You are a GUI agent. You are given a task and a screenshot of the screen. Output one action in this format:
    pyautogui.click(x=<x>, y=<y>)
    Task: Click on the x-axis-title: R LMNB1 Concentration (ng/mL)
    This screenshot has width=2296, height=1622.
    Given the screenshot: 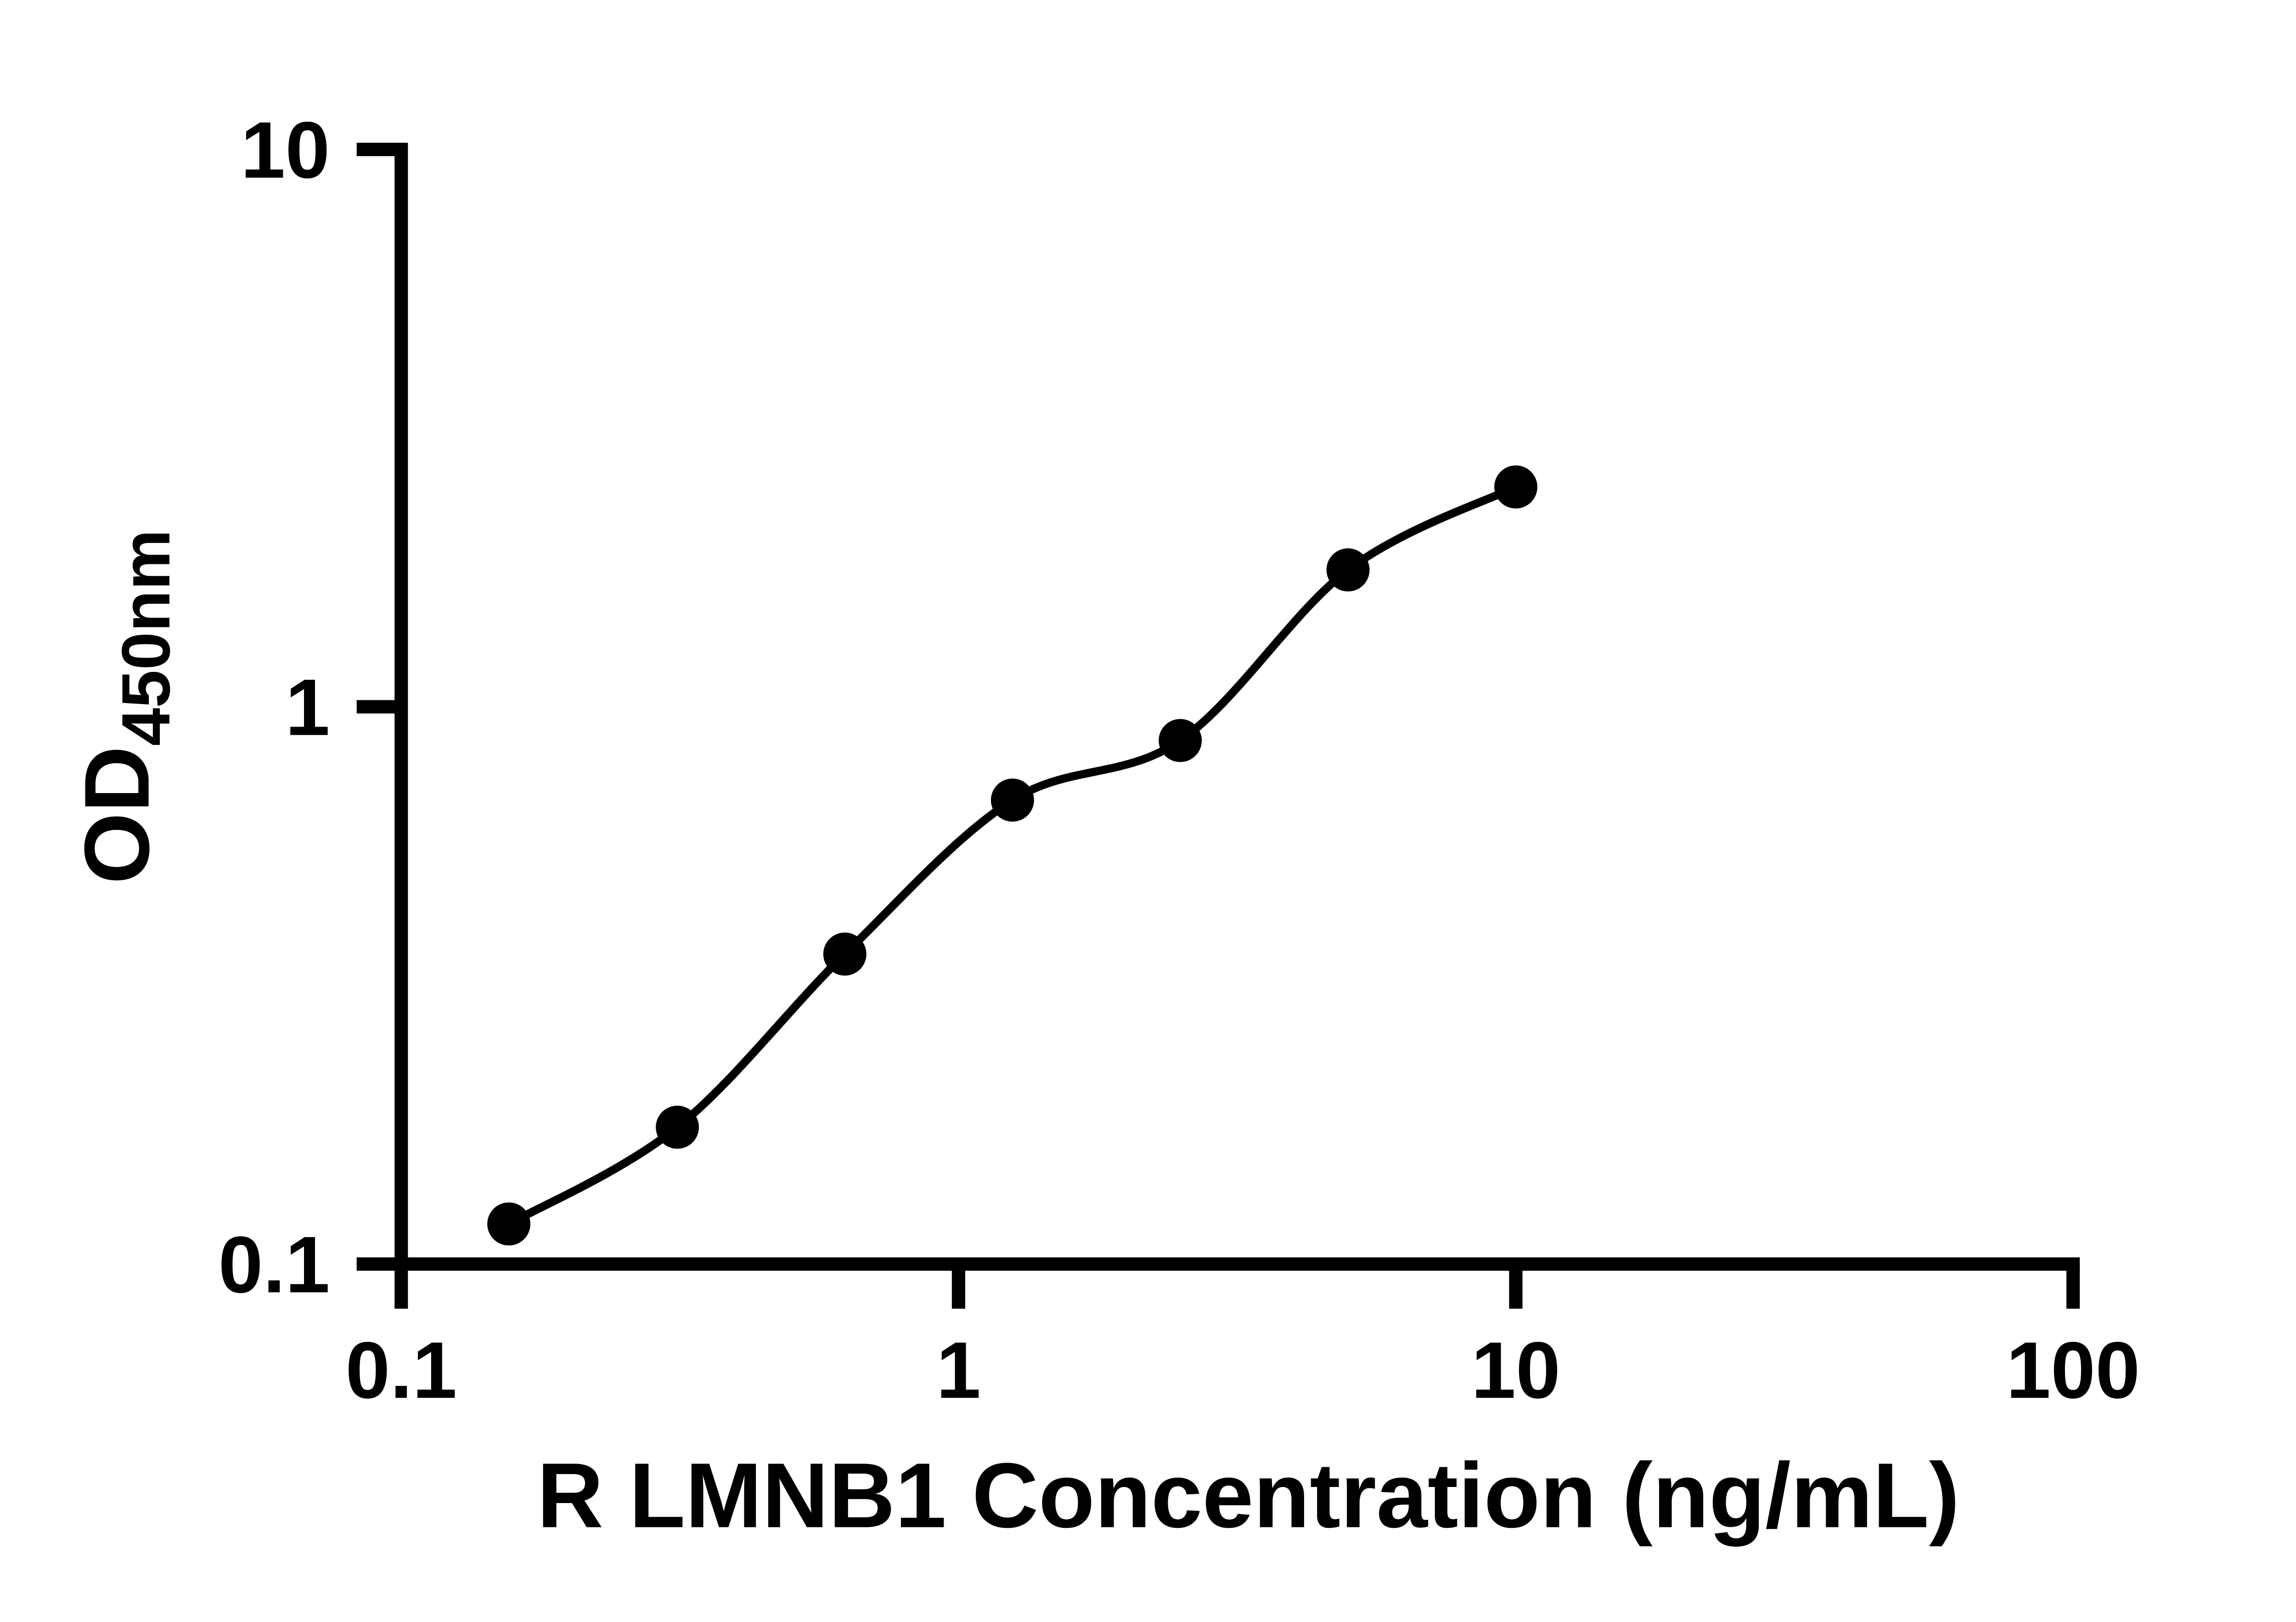 What is the action you would take?
    pyautogui.click(x=1248, y=1495)
    